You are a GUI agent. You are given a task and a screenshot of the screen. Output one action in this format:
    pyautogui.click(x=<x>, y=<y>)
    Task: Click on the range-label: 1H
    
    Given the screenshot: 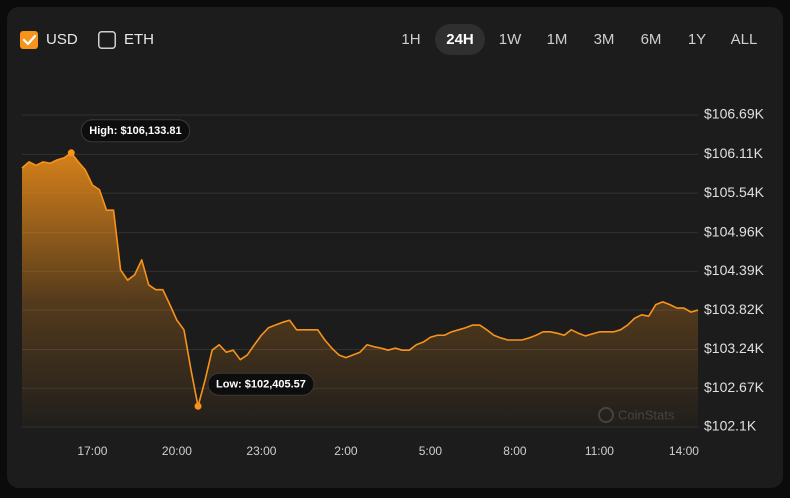 What is the action you would take?
    pyautogui.click(x=410, y=39)
    